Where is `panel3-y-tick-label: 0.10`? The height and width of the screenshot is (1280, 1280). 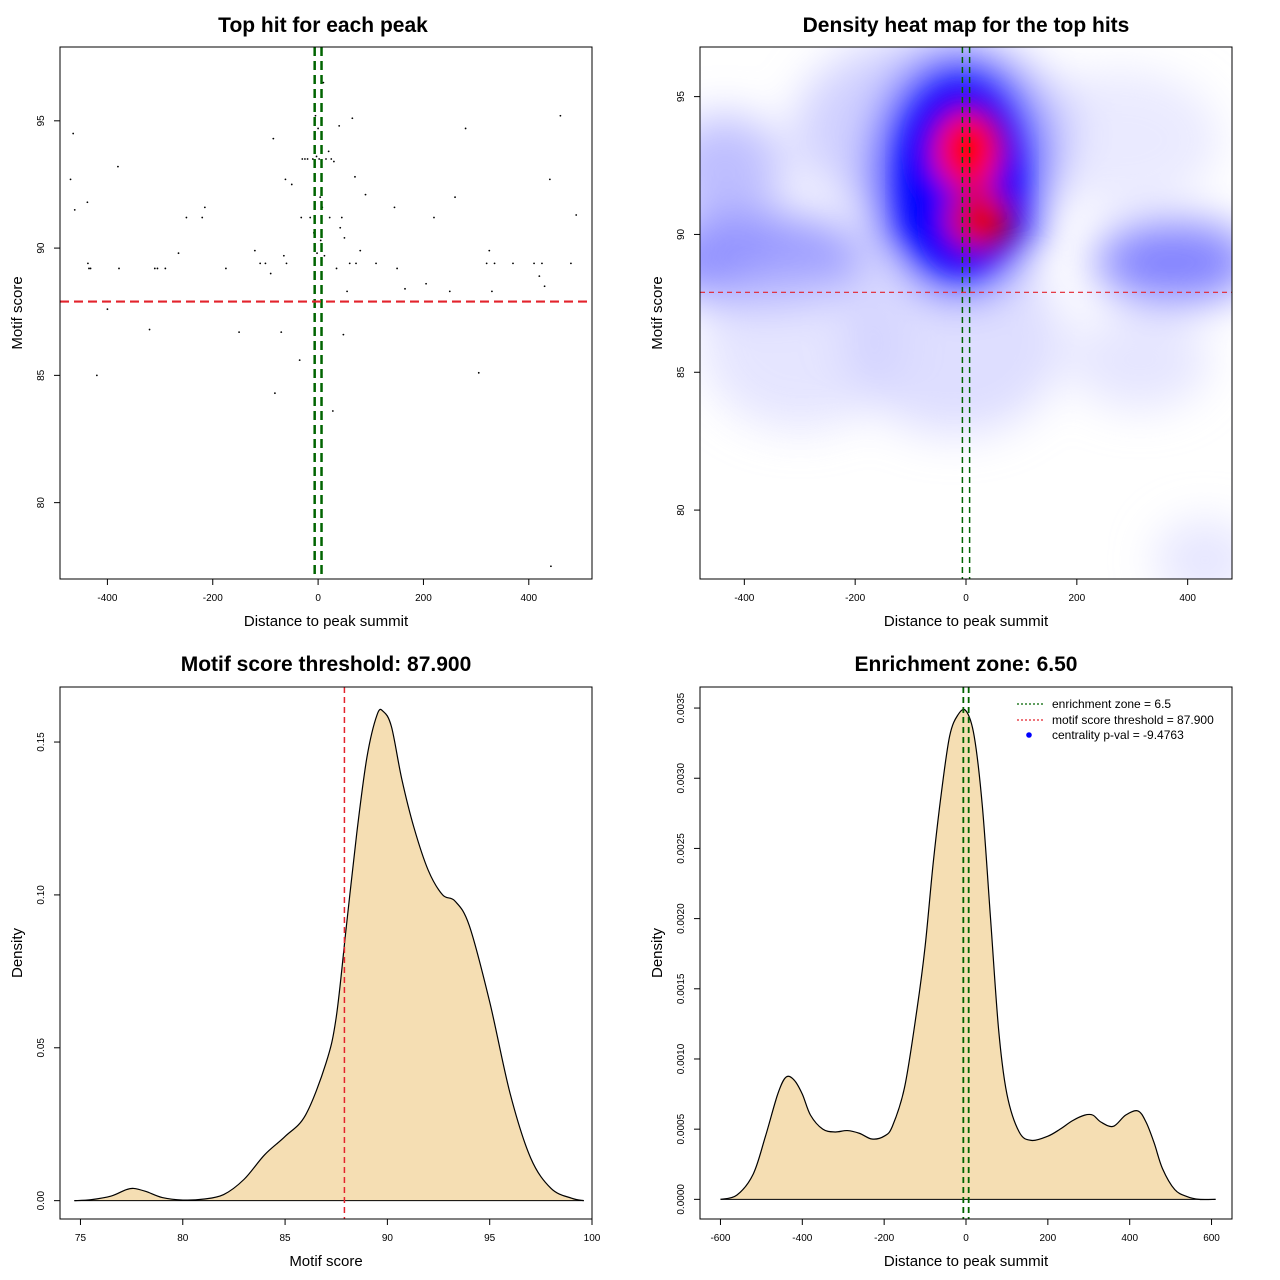
panel3-y-tick-label: 0.10 is located at coordinates (41, 895).